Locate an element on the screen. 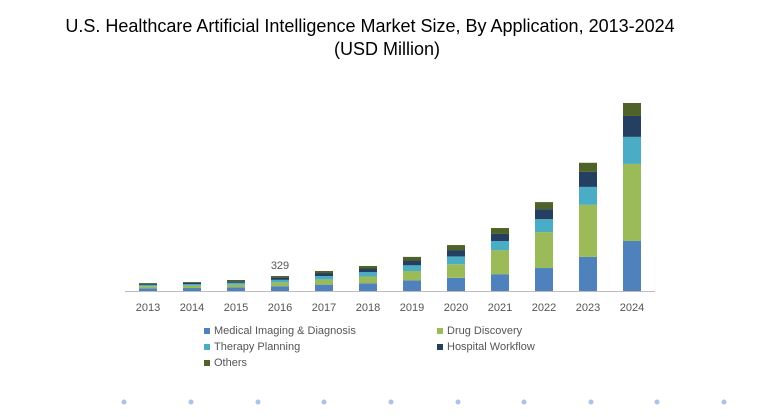 This screenshot has height=417, width=763. legend-label: Others is located at coordinates (231, 363).